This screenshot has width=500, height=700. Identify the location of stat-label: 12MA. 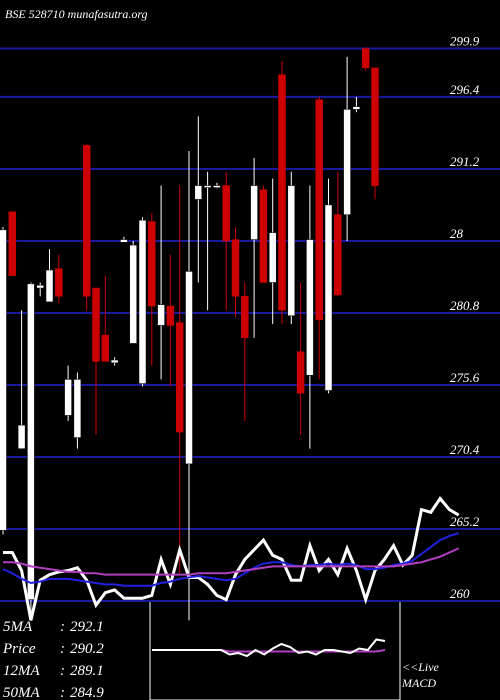
(21, 671).